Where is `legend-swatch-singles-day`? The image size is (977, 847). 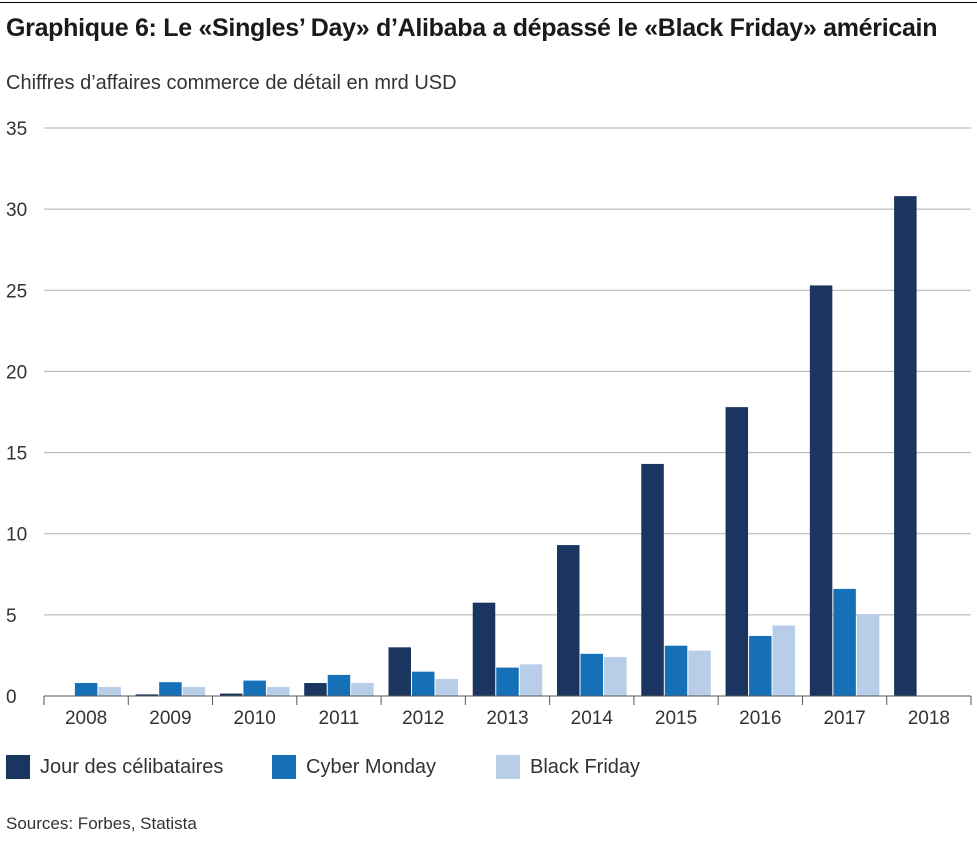
legend-swatch-singles-day is located at coordinates (18, 767).